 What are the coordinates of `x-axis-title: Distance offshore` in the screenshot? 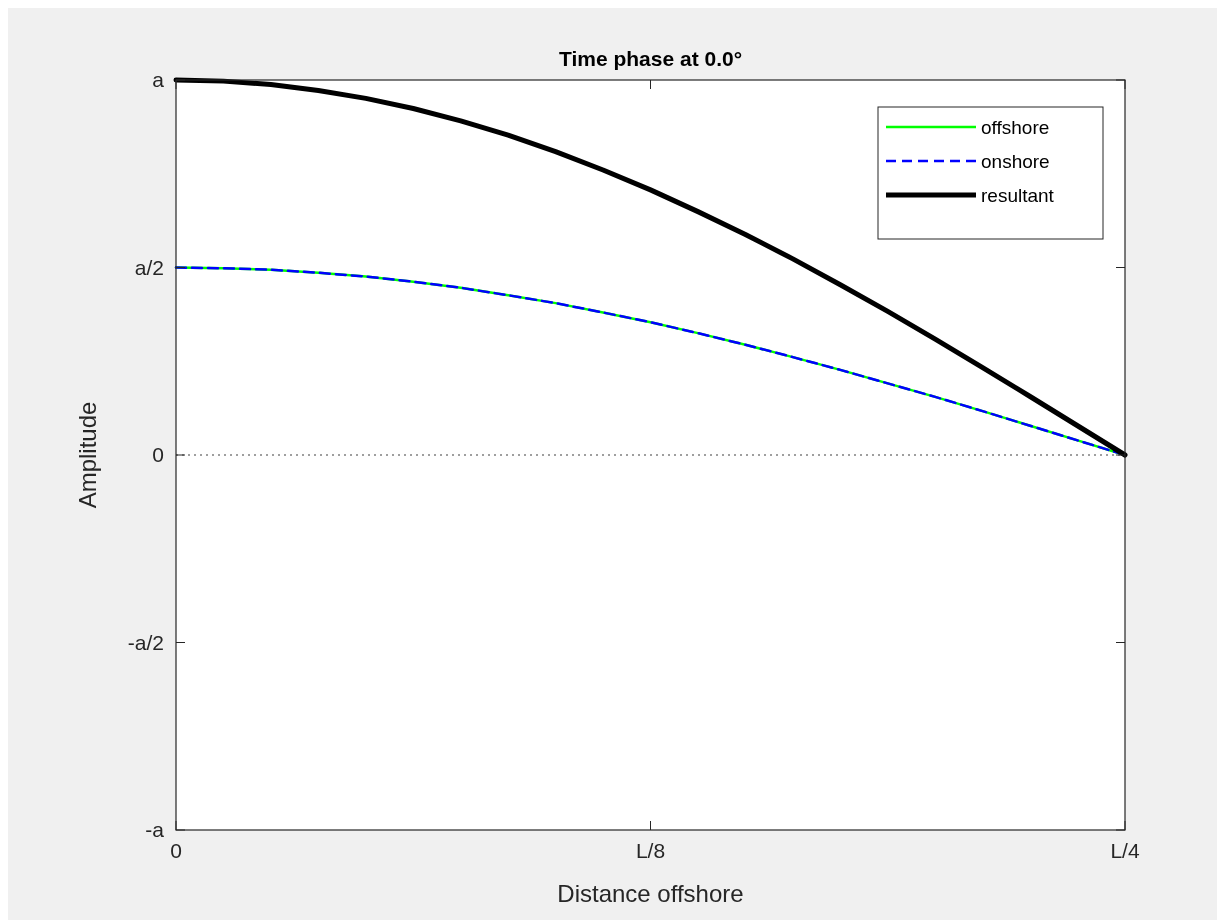 It's located at (650, 893).